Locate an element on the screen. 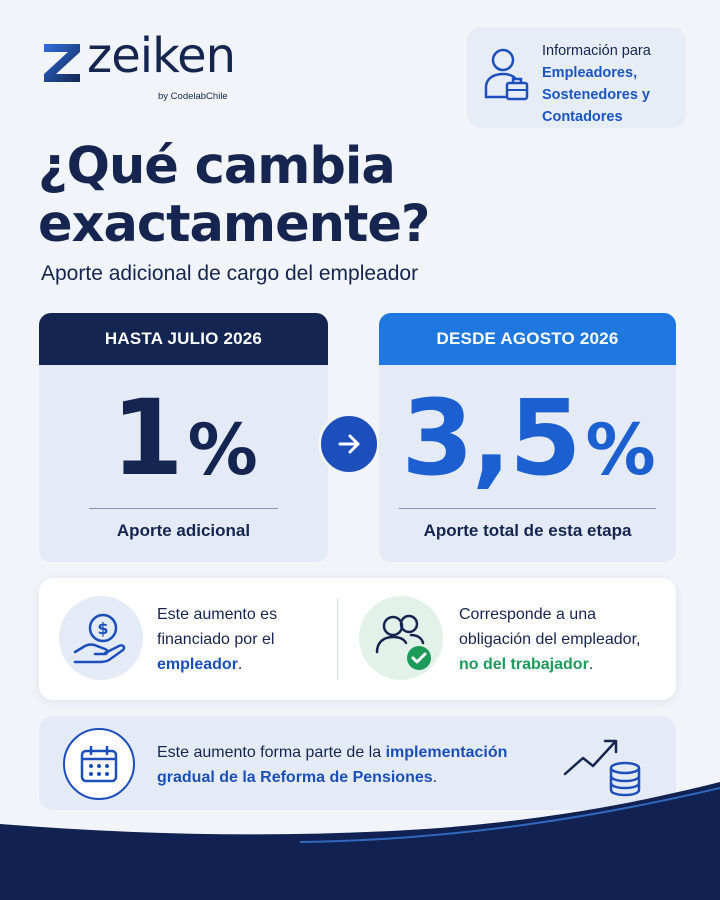 This screenshot has height=900, width=720. obligation-emphasis: no del trabajador is located at coordinates (524, 664).